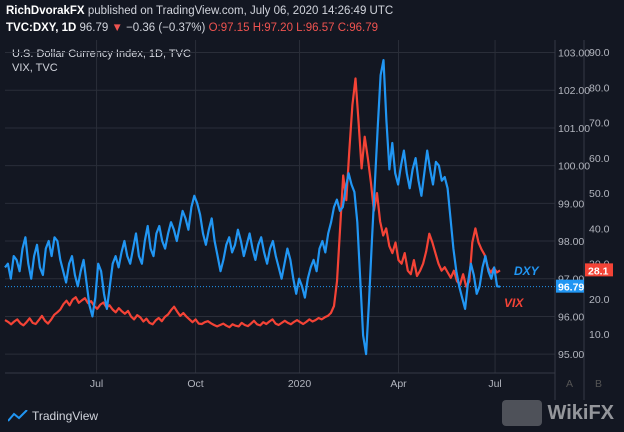 Image resolution: width=624 pixels, height=432 pixels. I want to click on legend-vix: VIX, TVC, so click(35, 68).